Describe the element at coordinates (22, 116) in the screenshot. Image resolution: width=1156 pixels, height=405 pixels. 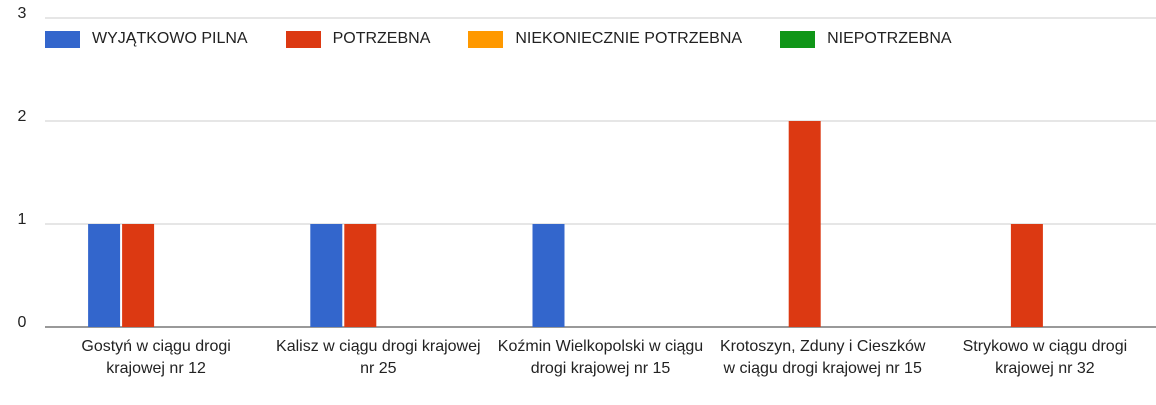
I see `y-tick-label: 2` at that location.